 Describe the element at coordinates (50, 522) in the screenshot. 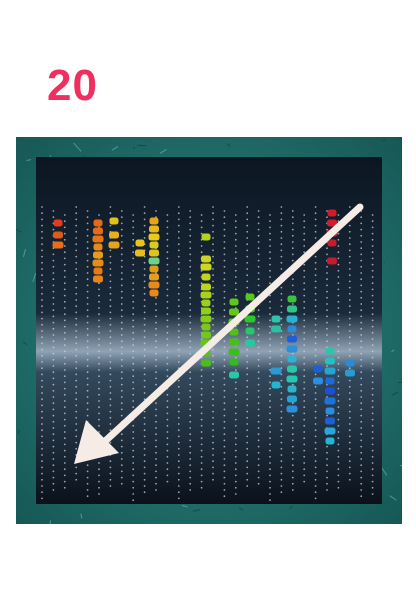

I see `texture-line` at that location.